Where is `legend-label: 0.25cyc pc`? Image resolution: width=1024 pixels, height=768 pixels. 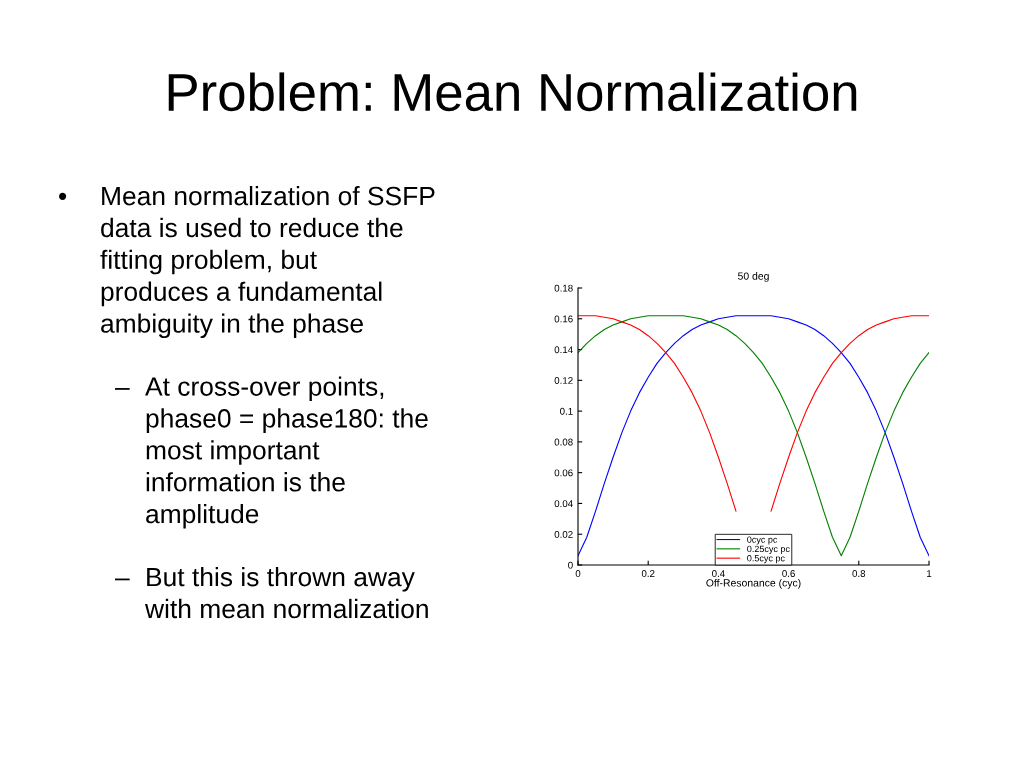 legend-label: 0.25cyc pc is located at coordinates (768, 549).